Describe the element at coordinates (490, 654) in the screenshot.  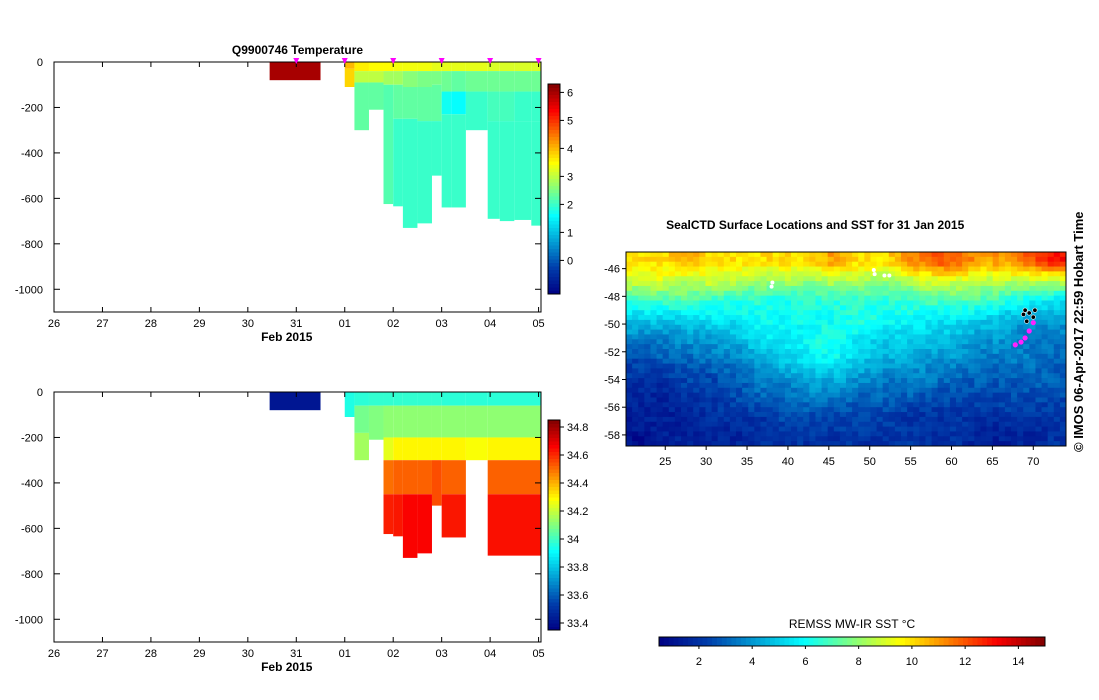
I see `x-tick-label: 04` at that location.